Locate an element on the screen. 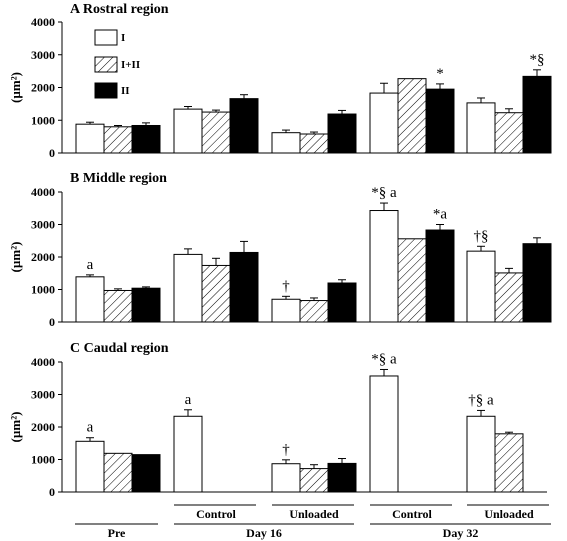  bar-b-g3-i is located at coordinates (384, 266).